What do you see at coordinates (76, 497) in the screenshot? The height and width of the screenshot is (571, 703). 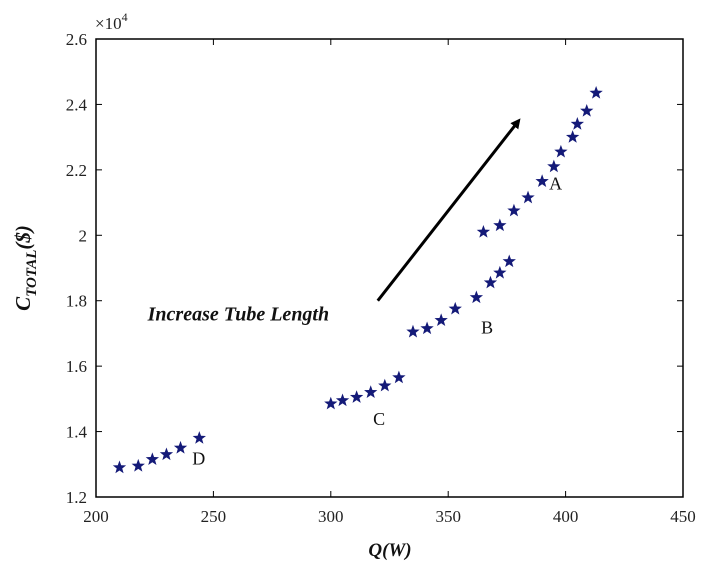 I see `y-tick-label: 1.2` at bounding box center [76, 497].